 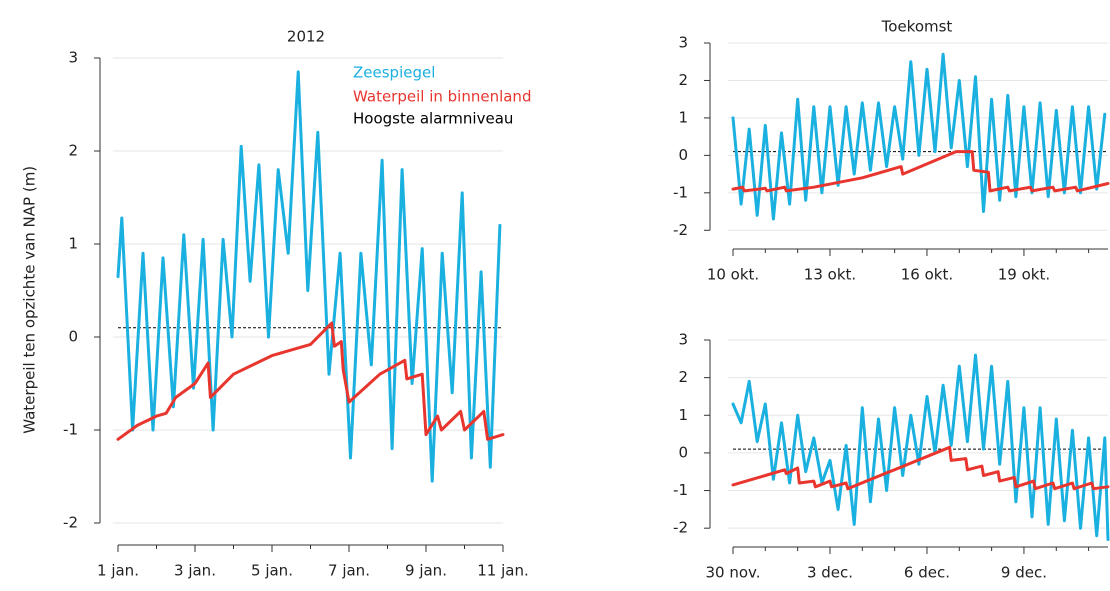 What do you see at coordinates (426, 571) in the screenshot?
I see `x-tick-label: 9 jan.` at bounding box center [426, 571].